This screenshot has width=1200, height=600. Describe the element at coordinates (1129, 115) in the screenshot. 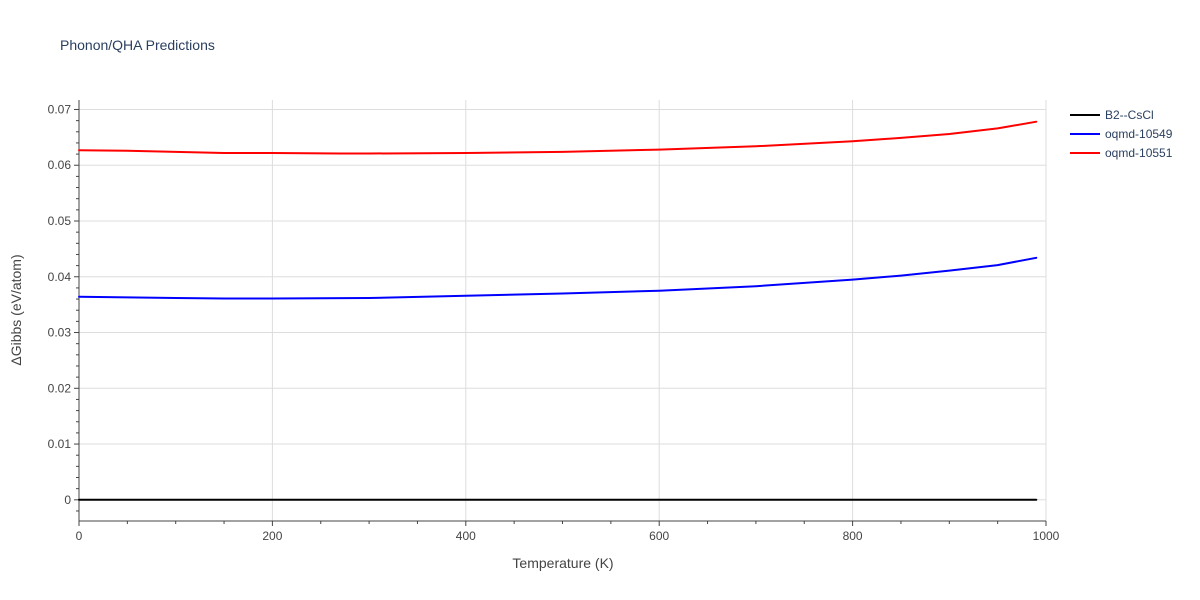

I see `legend-label: B2--CsCl` at that location.